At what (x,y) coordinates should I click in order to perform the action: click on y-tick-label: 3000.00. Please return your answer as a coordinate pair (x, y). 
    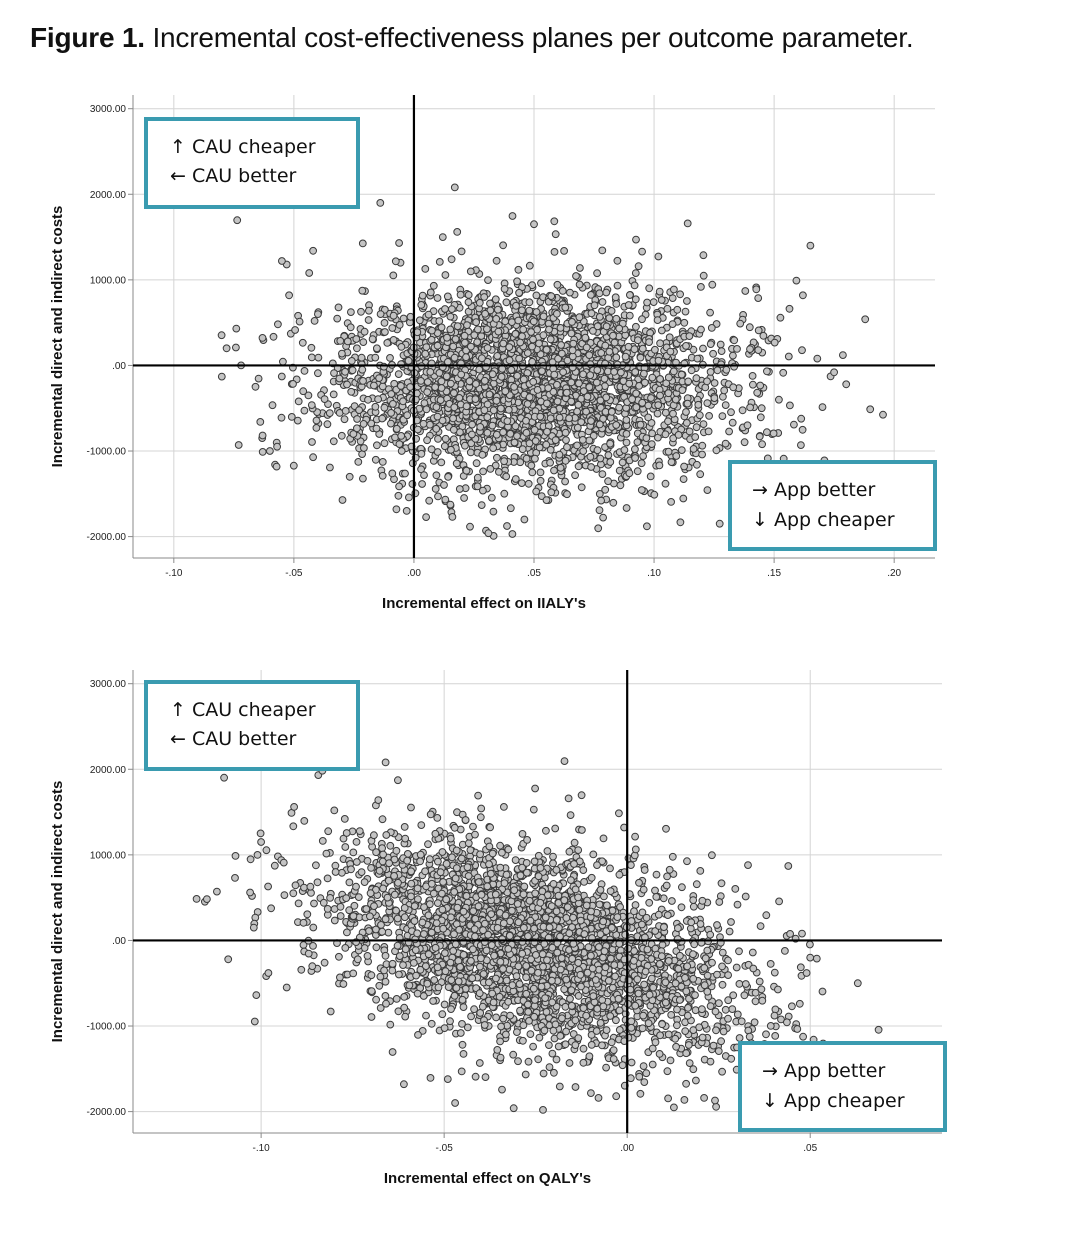
    Looking at the image, I should click on (108, 684).